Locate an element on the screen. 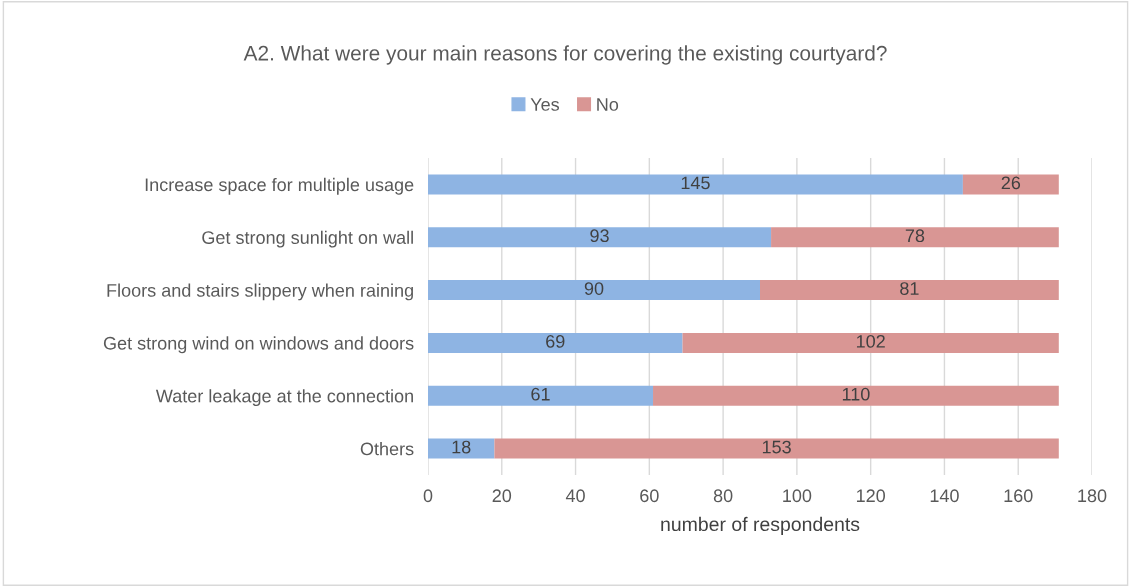  x-tick-label: 160 is located at coordinates (1018, 496).